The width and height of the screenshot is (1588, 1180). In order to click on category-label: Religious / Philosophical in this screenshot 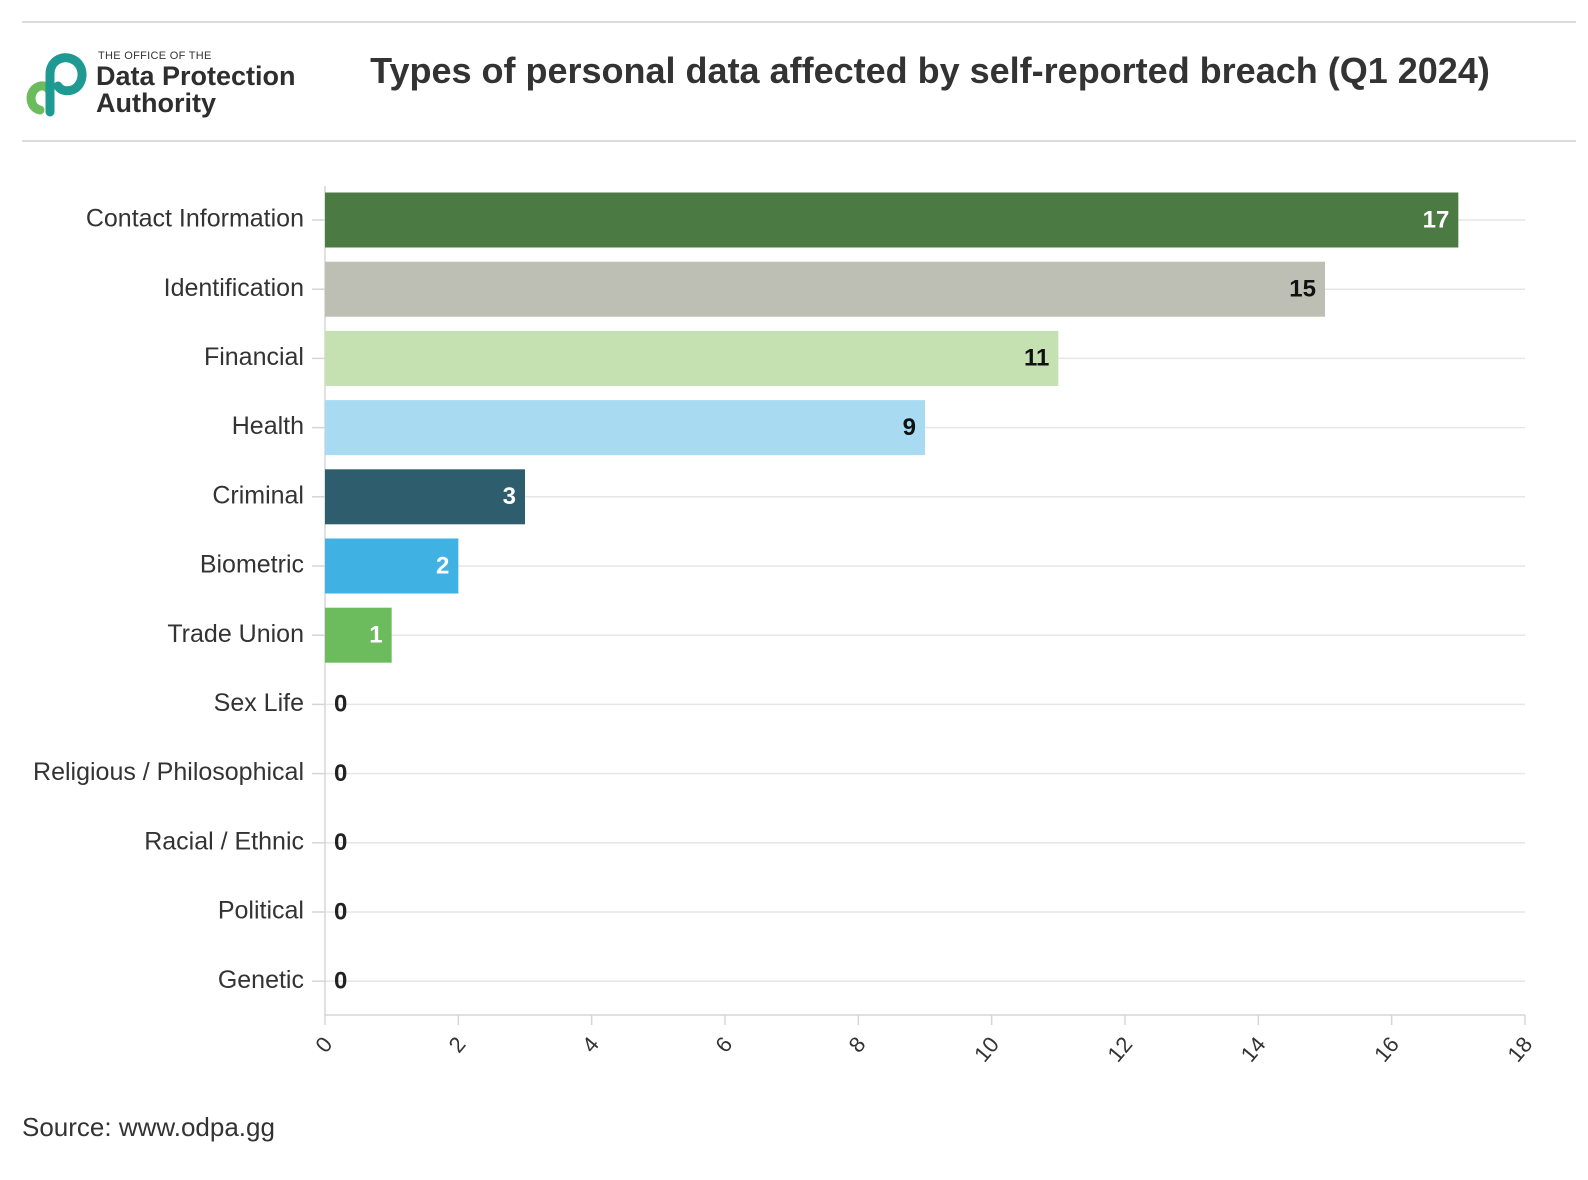, I will do `click(168, 772)`.